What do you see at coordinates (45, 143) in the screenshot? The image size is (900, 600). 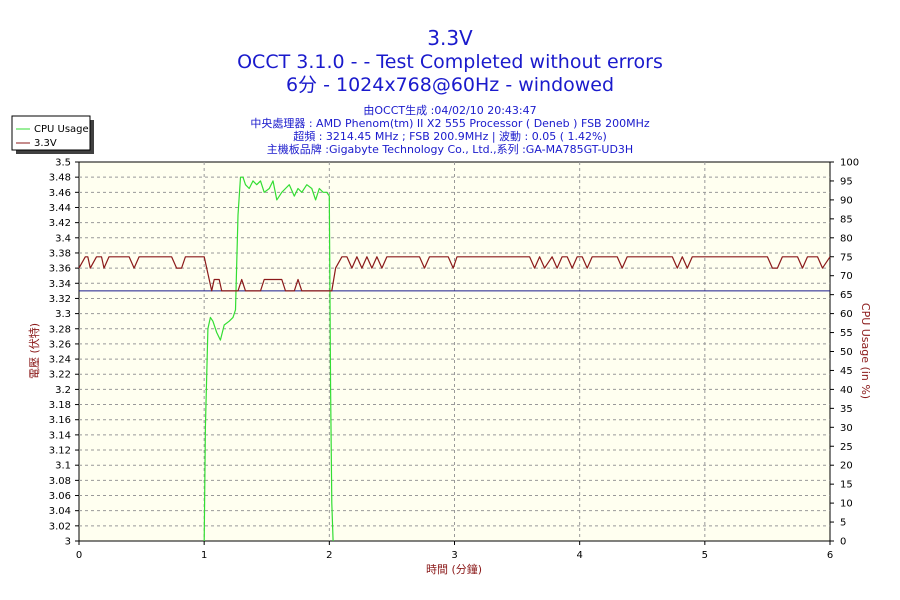 I see `legend-entry-voltage: 3.3V` at bounding box center [45, 143].